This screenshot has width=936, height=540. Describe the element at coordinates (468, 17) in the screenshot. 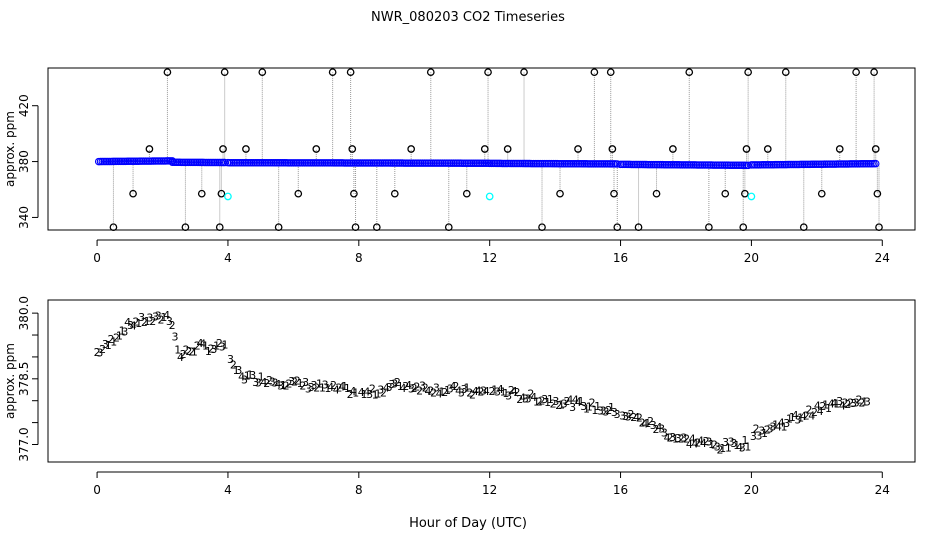

I see `figure-title: NWR_080203 CO2 Timeseries` at that location.